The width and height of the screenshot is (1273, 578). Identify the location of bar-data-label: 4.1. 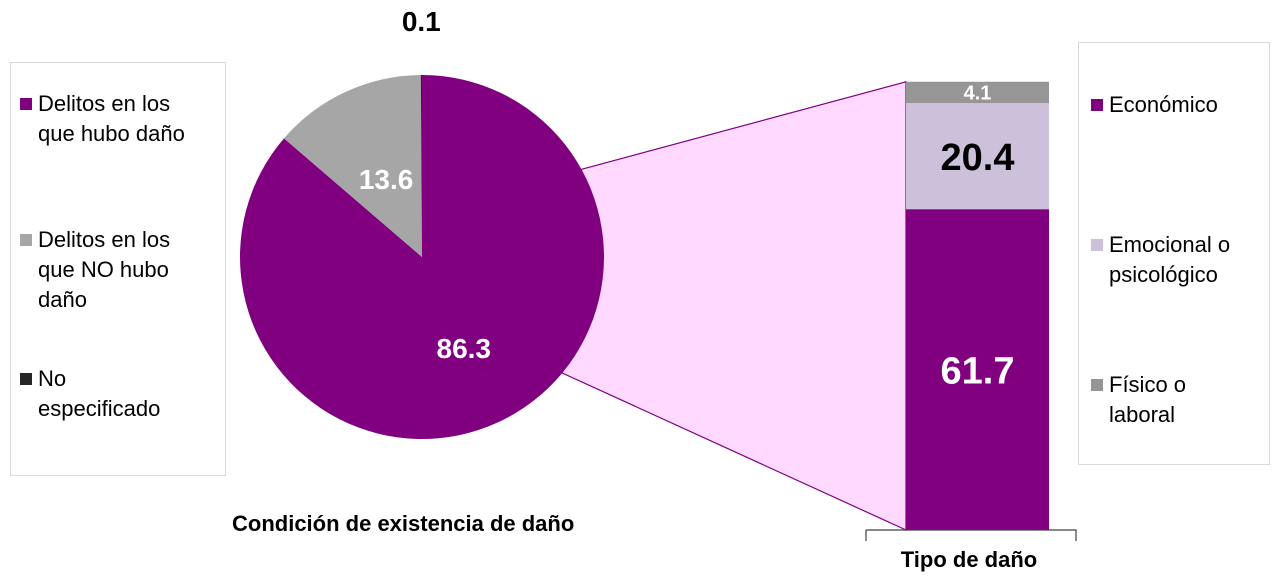
(978, 94).